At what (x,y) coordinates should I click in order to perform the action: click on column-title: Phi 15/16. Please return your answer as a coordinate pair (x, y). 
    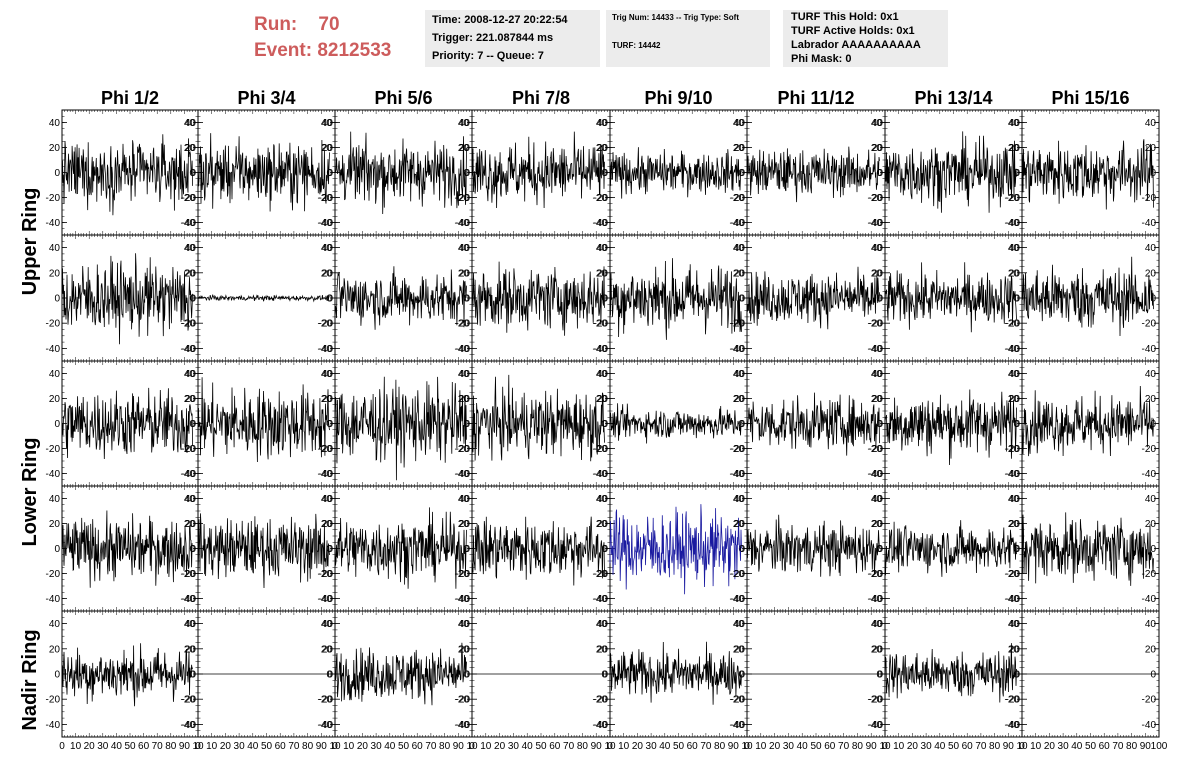
    Looking at the image, I should click on (1090, 98).